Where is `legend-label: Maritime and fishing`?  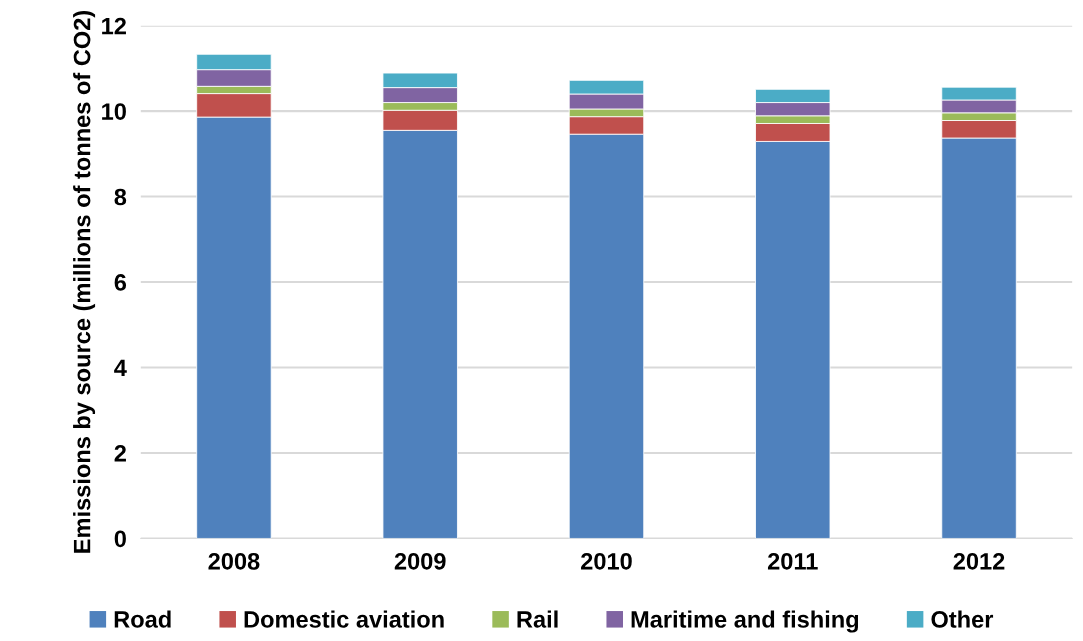 legend-label: Maritime and fishing is located at coordinates (745, 621).